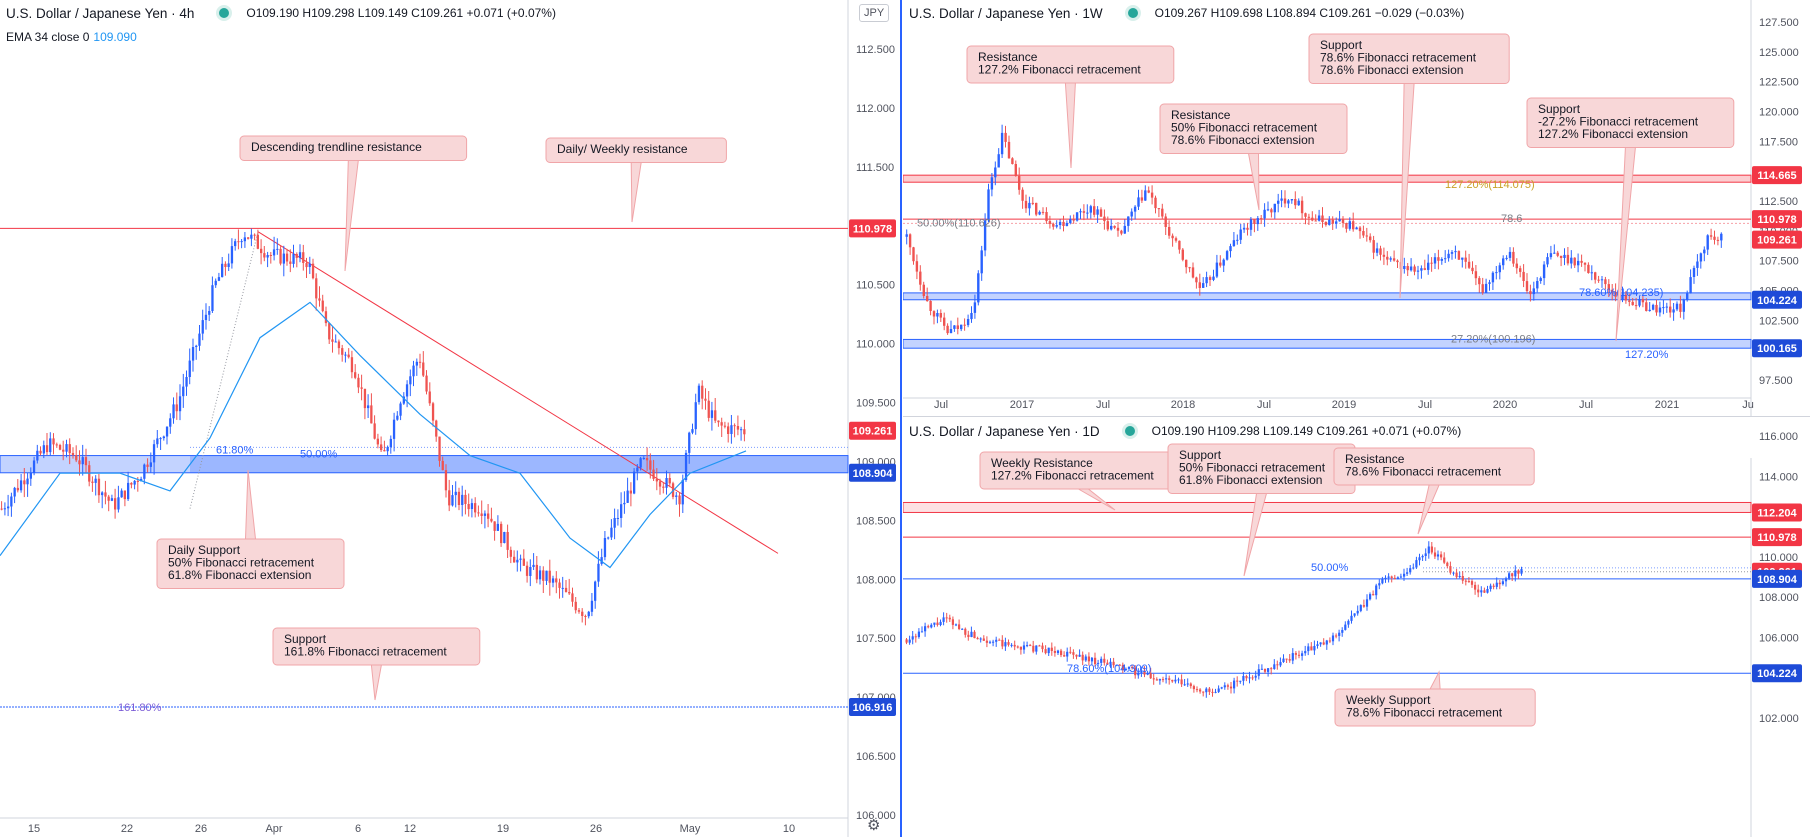 The width and height of the screenshot is (1810, 837). I want to click on price-axis, so click(874, 418).